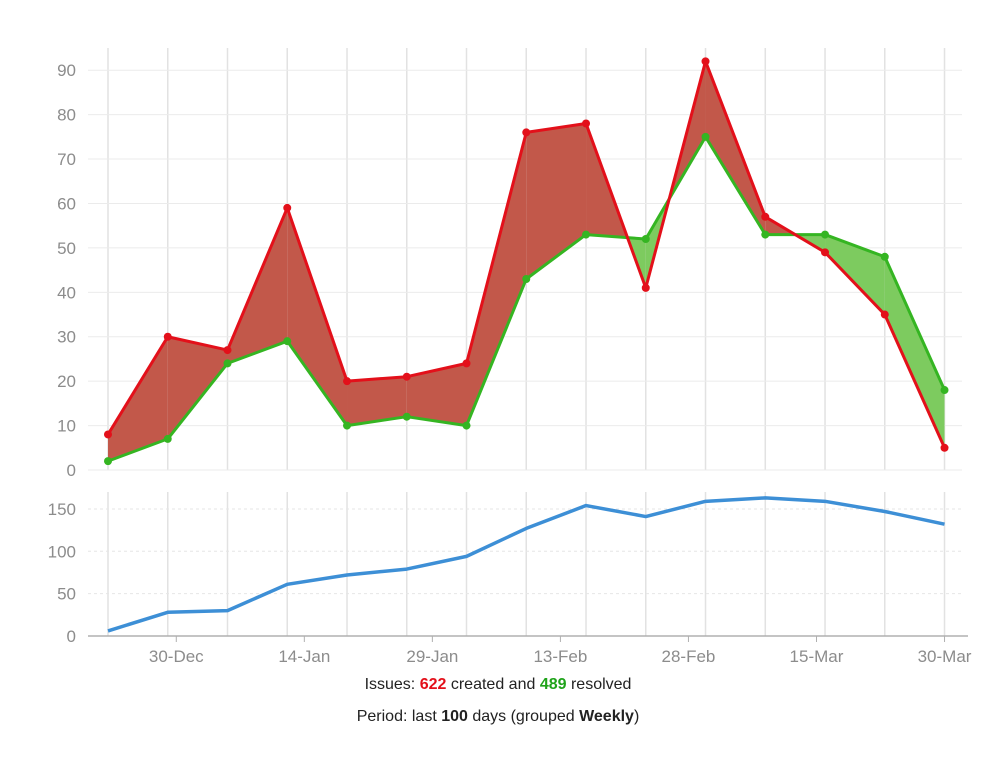  I want to click on x-tick-label: 15-Mar, so click(817, 656).